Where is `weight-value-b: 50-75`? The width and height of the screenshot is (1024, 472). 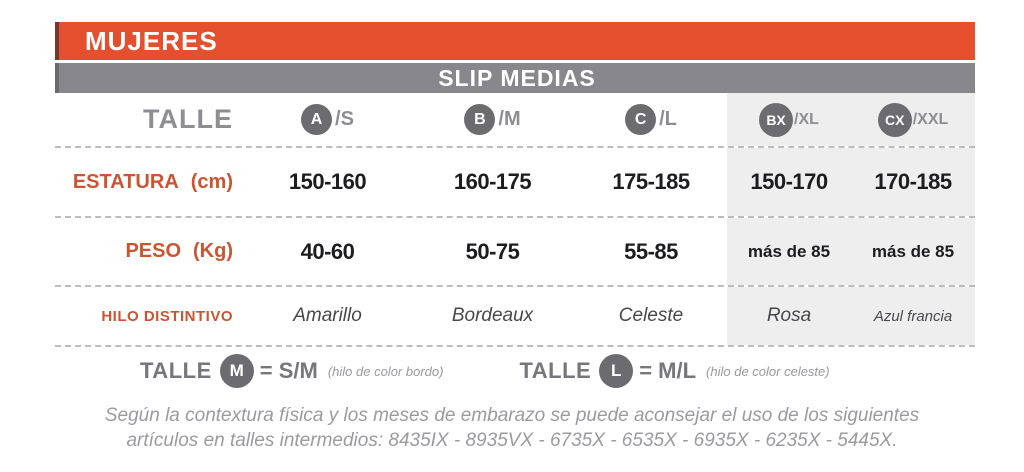 weight-value-b: 50-75 is located at coordinates (492, 251).